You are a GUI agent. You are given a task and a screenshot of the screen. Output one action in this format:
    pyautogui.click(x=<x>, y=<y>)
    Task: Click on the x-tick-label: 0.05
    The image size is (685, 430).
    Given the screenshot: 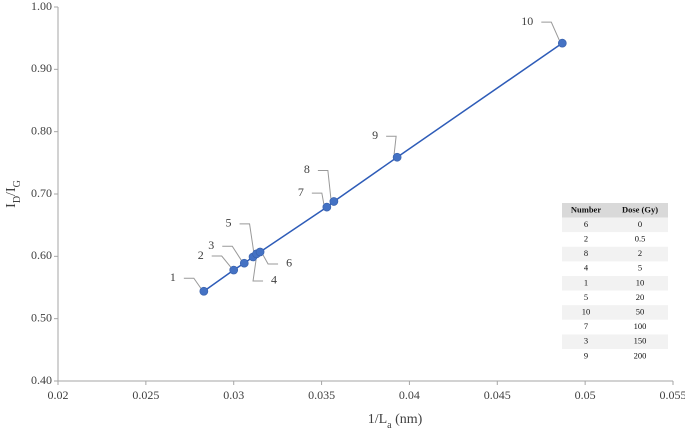 What is the action you would take?
    pyautogui.click(x=585, y=395)
    